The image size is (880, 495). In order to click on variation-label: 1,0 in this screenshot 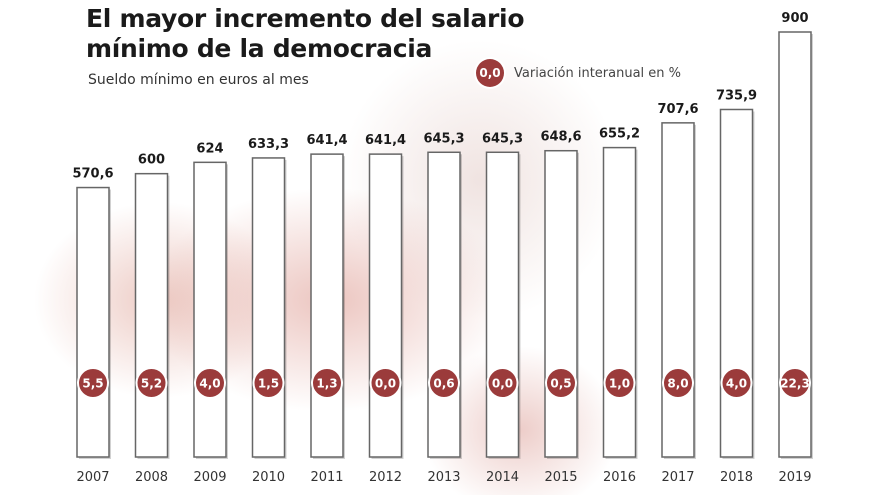, I will do `click(619, 384)`.